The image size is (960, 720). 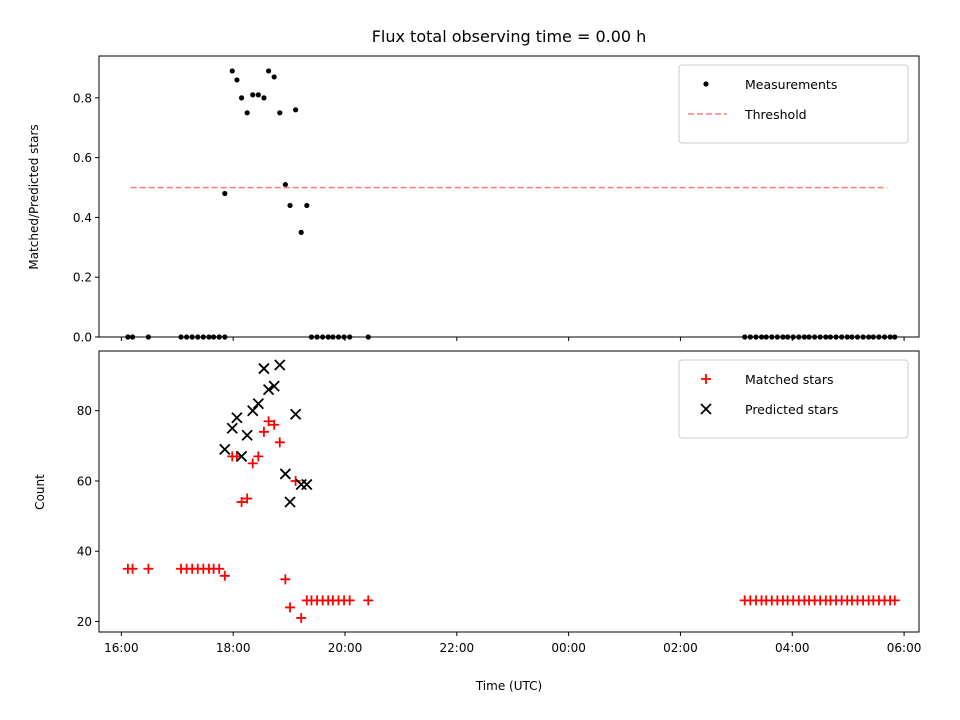 What do you see at coordinates (34, 196) in the screenshot?
I see `top-y-axis-label: Matched/Predicted stars` at bounding box center [34, 196].